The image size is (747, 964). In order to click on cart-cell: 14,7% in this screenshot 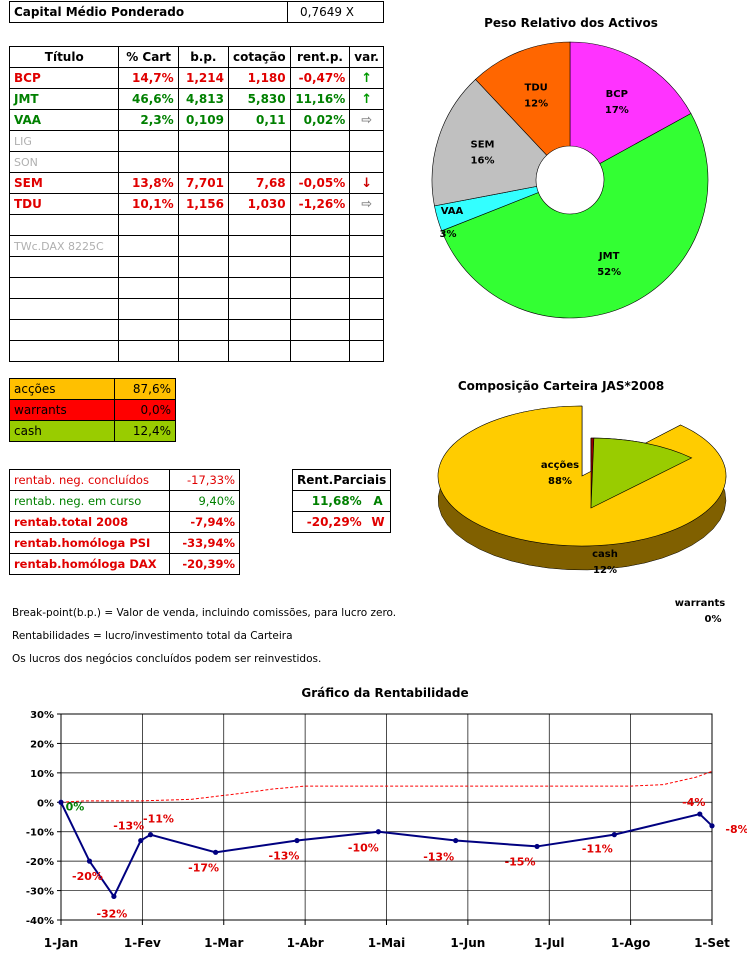, I will do `click(148, 78)`.